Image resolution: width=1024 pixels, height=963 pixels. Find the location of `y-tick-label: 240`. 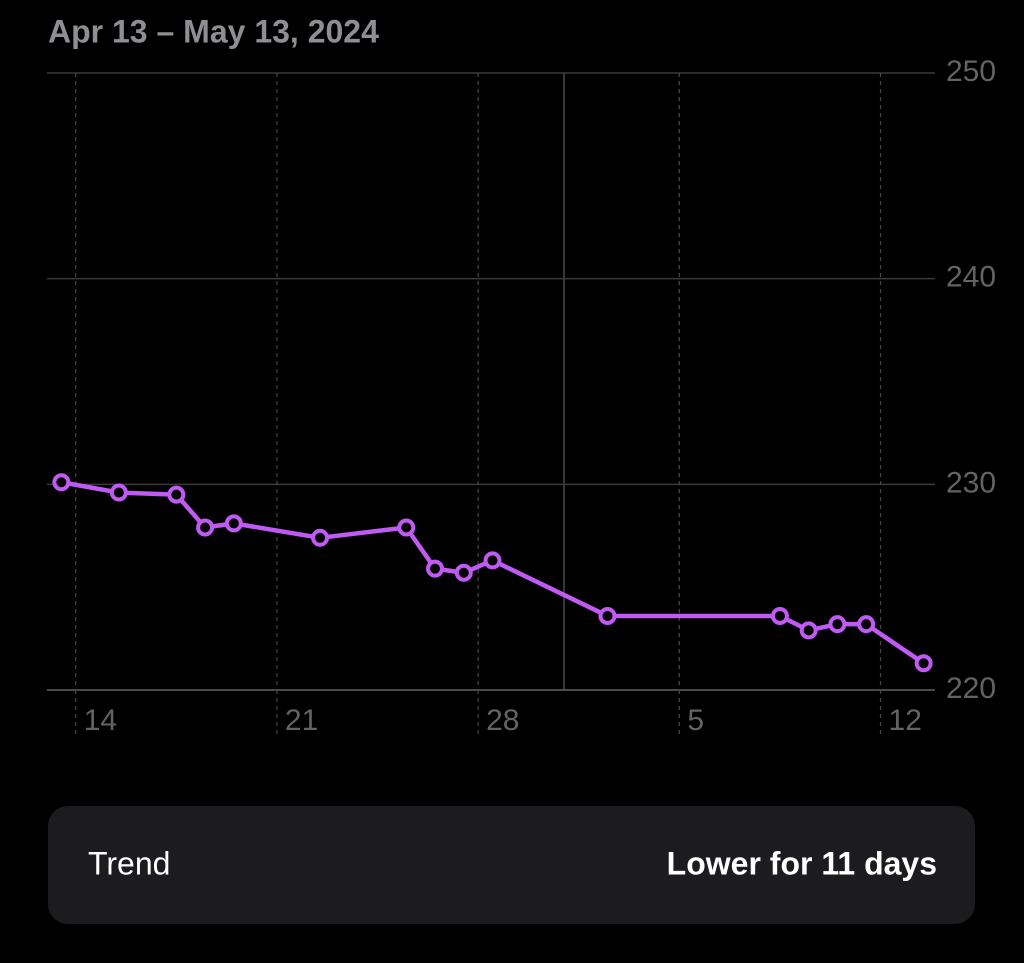

y-tick-label: 240 is located at coordinates (971, 277).